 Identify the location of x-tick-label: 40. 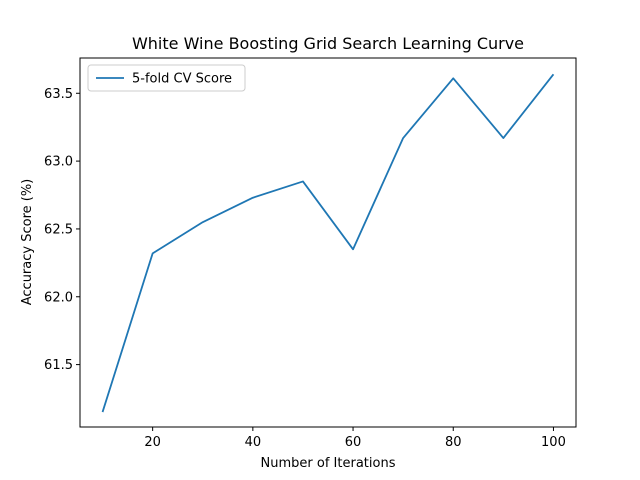
(253, 442).